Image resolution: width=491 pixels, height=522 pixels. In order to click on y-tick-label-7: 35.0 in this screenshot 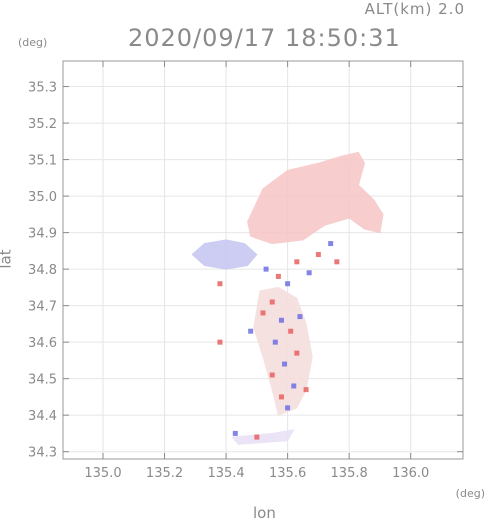, I will do `click(42, 197)`.